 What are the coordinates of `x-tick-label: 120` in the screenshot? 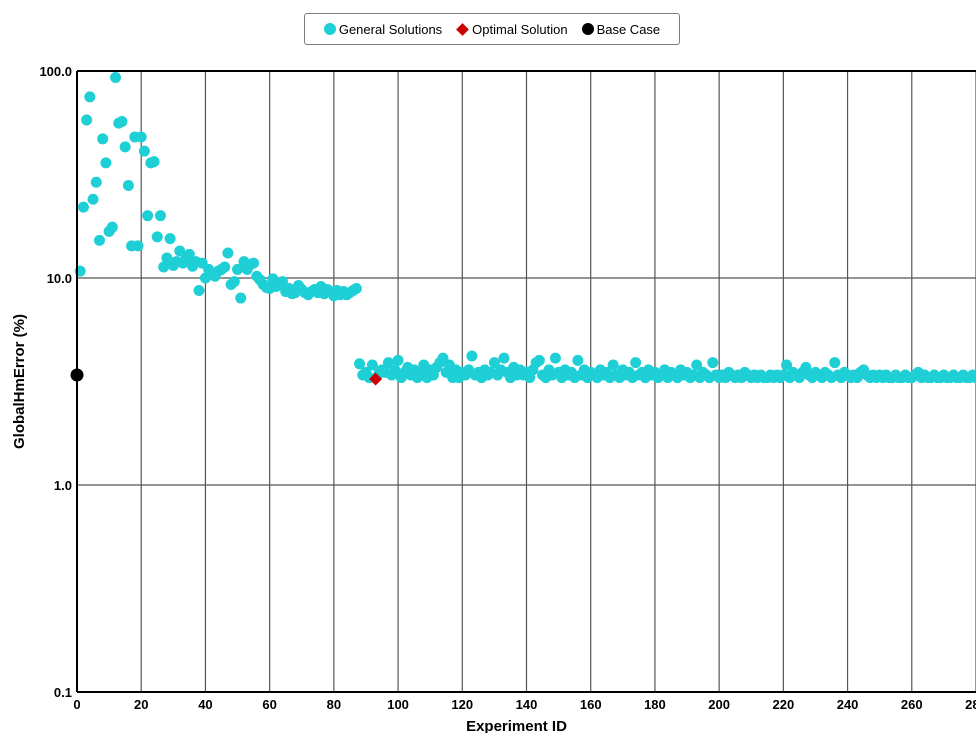 It's located at (462, 704).